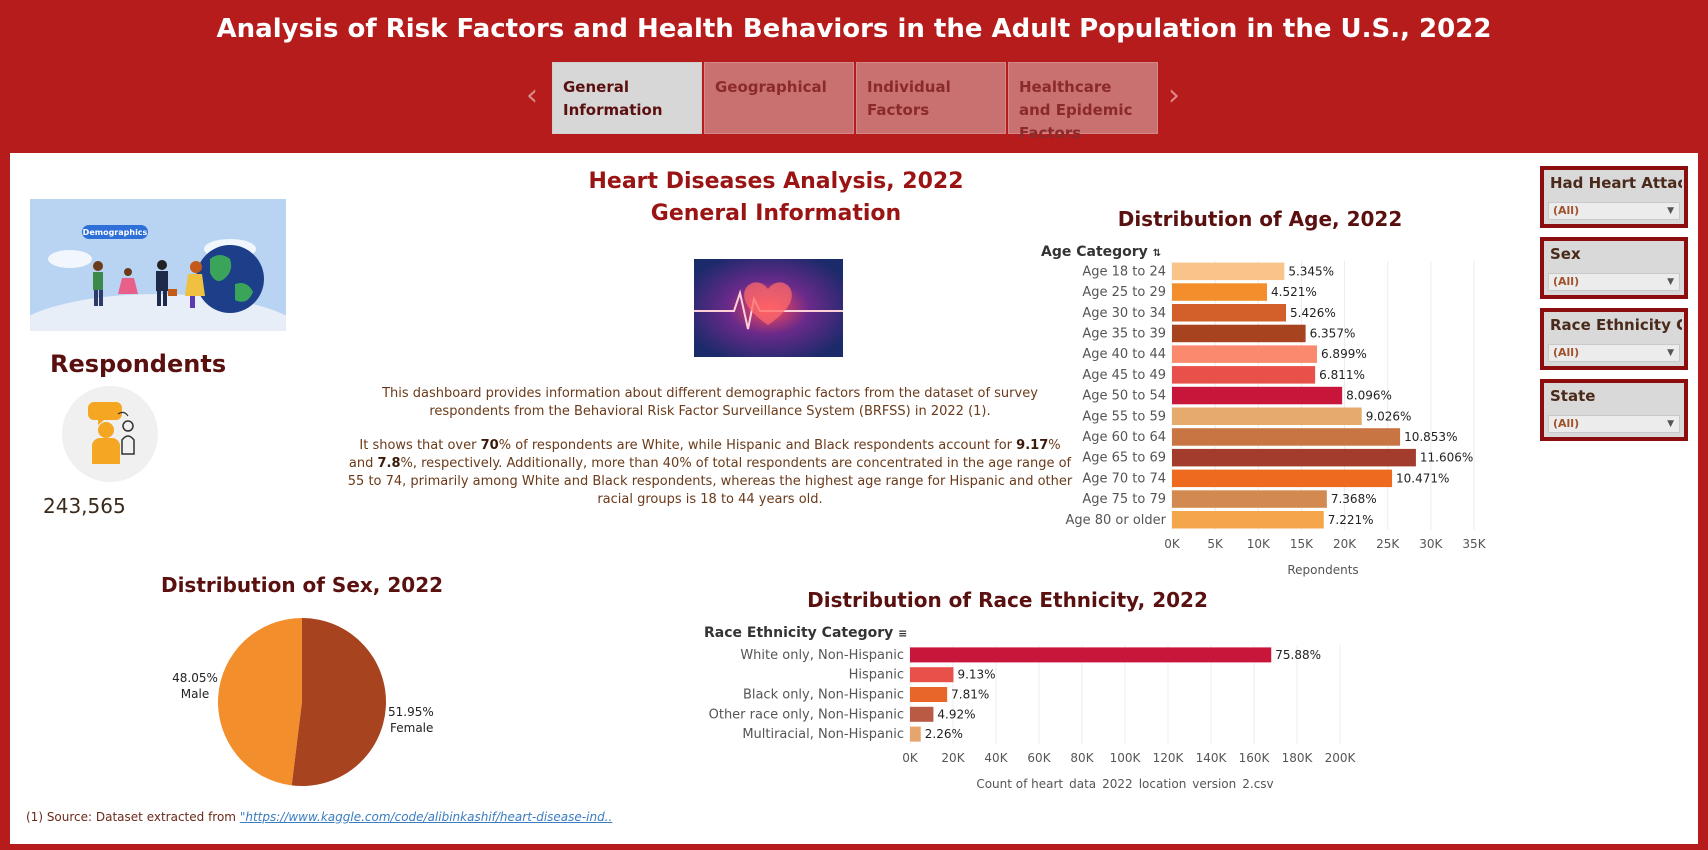  Describe the element at coordinates (1446, 458) in the screenshot. I see `data-label: 11.606%` at that location.